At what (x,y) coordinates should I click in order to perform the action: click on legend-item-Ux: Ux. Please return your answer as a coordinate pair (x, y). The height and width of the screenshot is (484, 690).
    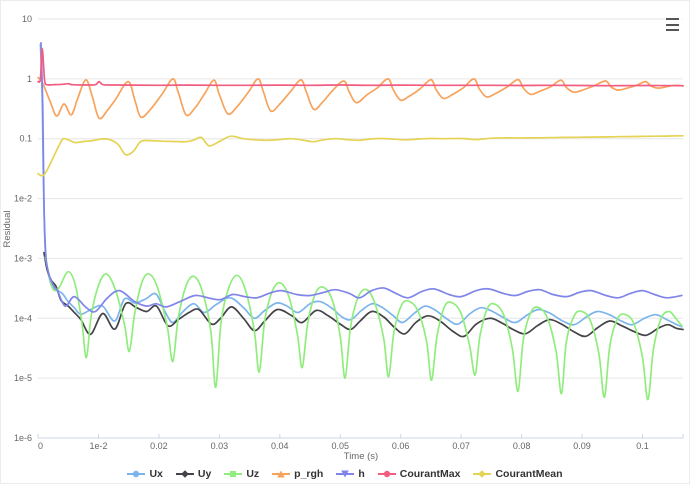
    Looking at the image, I should click on (145, 474).